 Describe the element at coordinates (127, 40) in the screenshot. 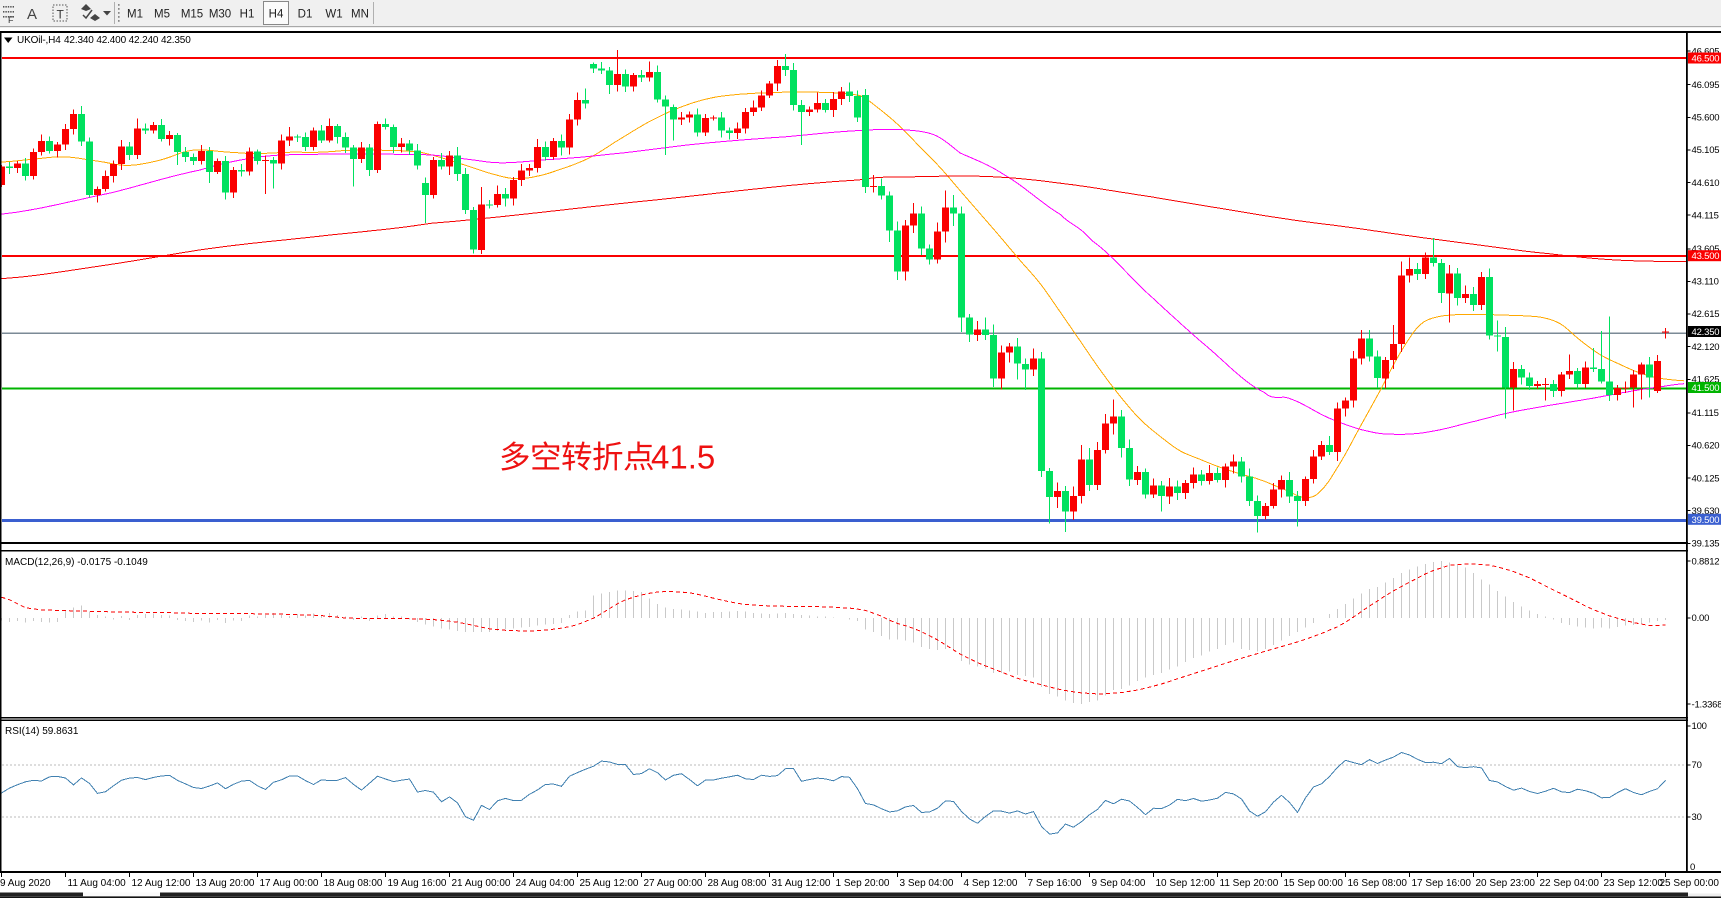

I see `svg-text: 42.340 42.400 42.240 42.350` at that location.